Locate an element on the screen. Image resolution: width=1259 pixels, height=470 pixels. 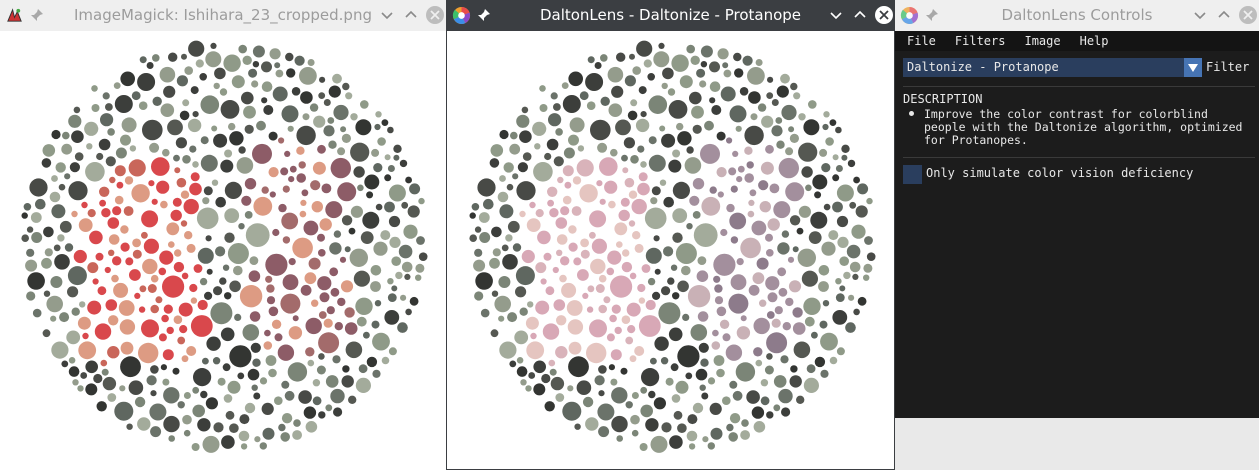
separator is located at coordinates (1079, 157).